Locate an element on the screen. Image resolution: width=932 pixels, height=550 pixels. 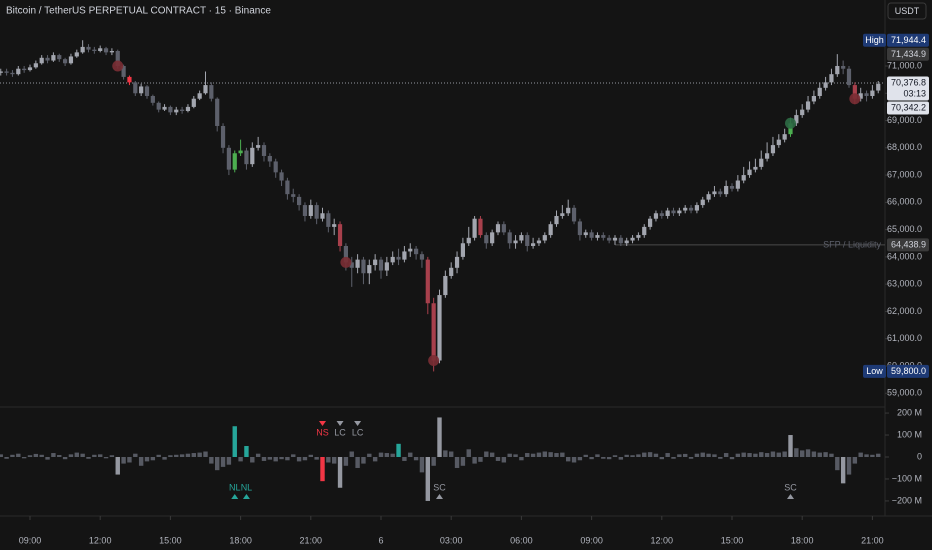
price-badge-label: 70,342.2 is located at coordinates (908, 108).